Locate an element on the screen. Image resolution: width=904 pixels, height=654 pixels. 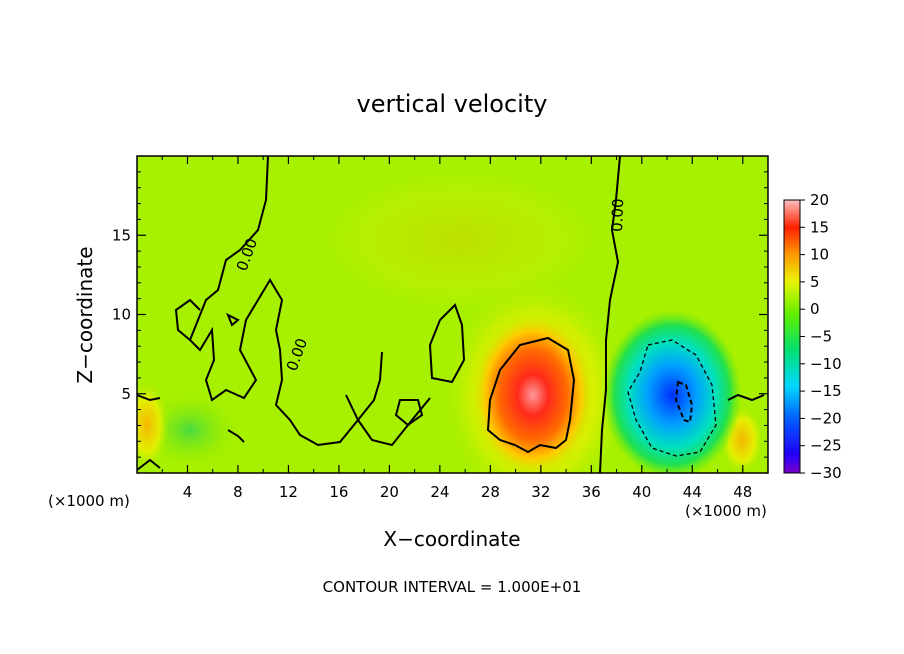
x-unit-left: (×1000 m) is located at coordinates (89, 501).